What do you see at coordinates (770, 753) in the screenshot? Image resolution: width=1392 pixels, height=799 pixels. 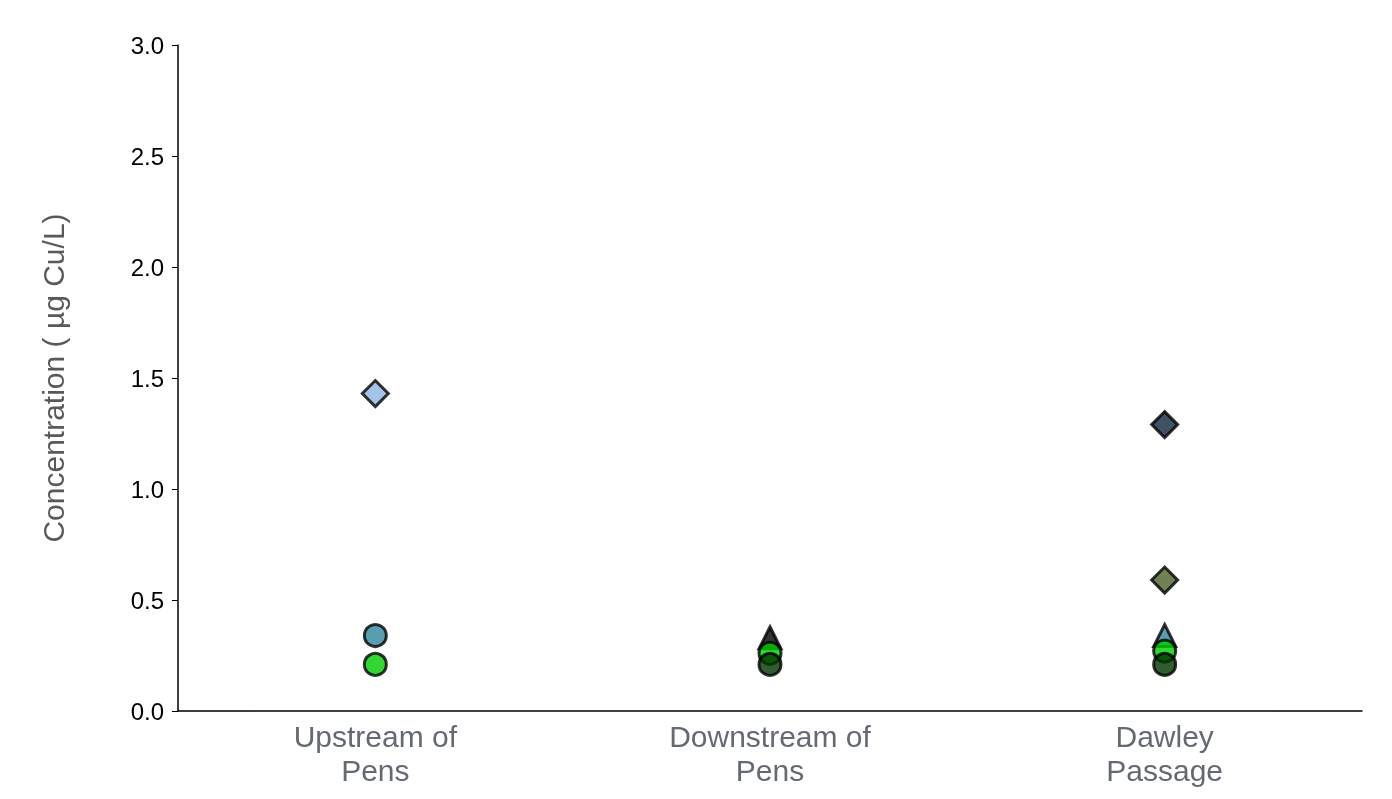 I see `x-tick-label: Downstream of Pens` at bounding box center [770, 753].